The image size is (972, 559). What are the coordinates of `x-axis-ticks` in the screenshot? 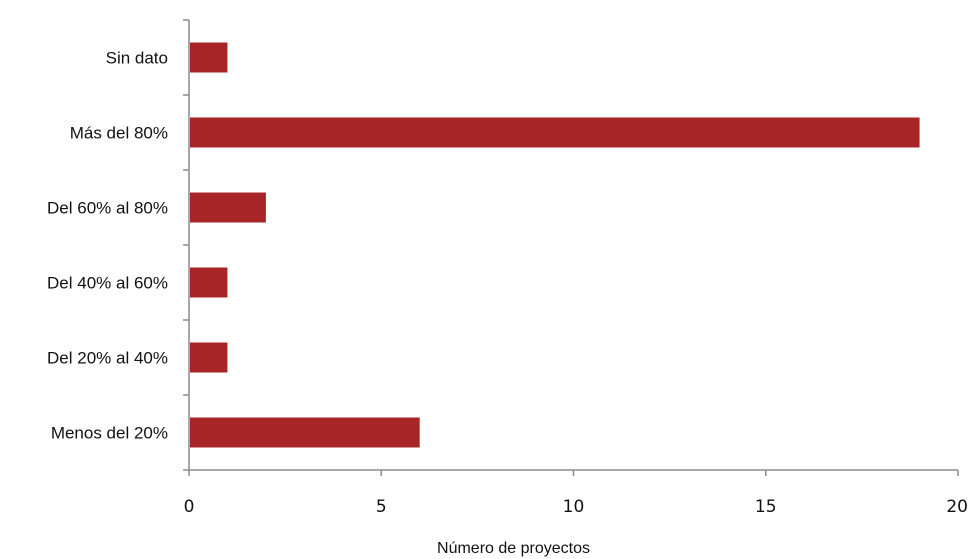 It's located at (573, 473).